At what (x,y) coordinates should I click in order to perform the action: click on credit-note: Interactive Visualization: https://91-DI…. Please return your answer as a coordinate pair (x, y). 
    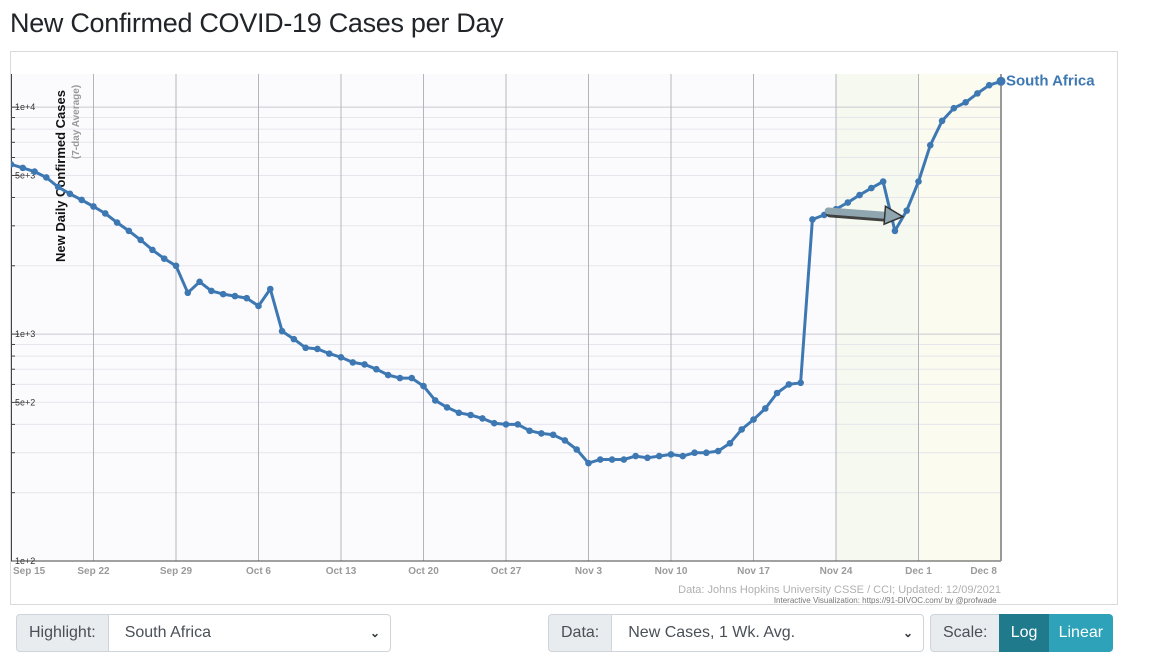
    Looking at the image, I should click on (888, 600).